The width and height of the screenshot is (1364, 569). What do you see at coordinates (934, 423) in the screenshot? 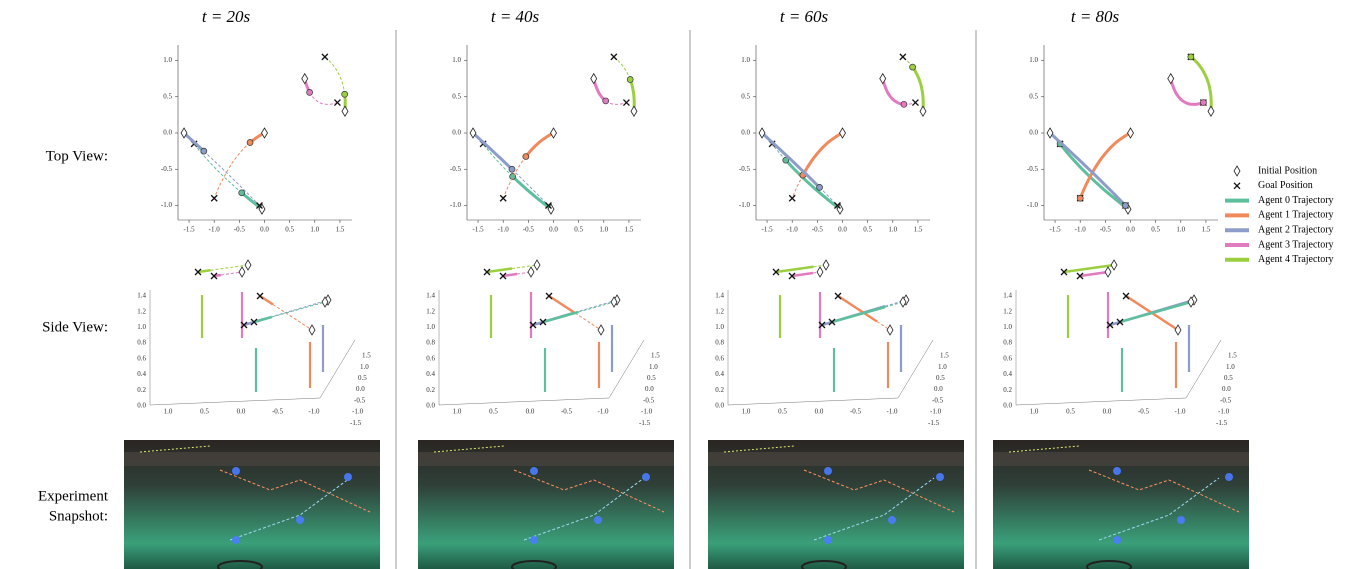
I see `y-tick-label: -1.5` at bounding box center [934, 423].